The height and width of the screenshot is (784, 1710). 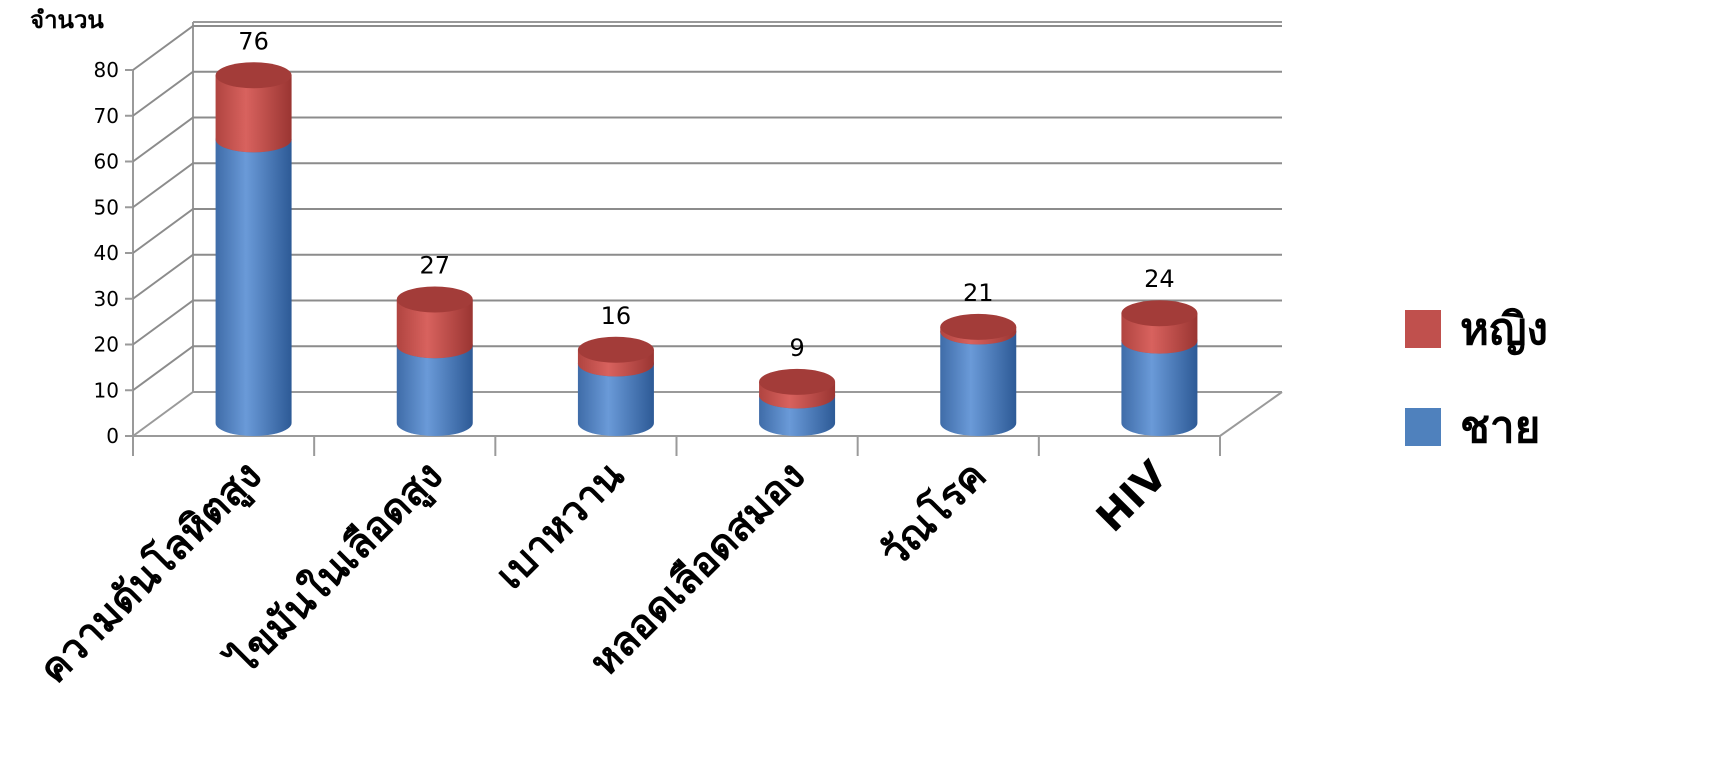 I want to click on floor-front-edge, so click(x=708, y=414).